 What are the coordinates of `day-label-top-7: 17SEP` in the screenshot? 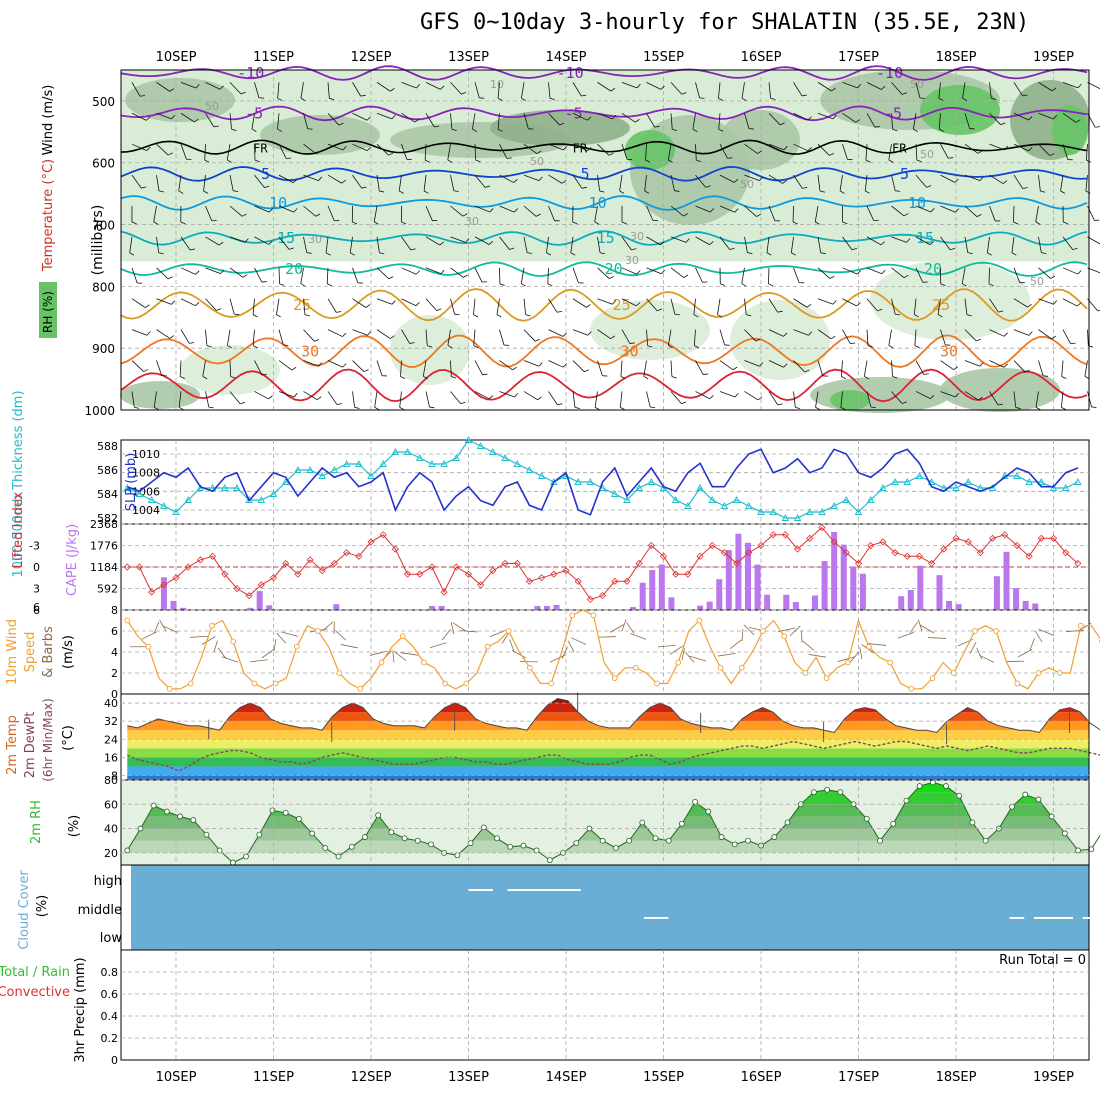 It's located at (858, 57).